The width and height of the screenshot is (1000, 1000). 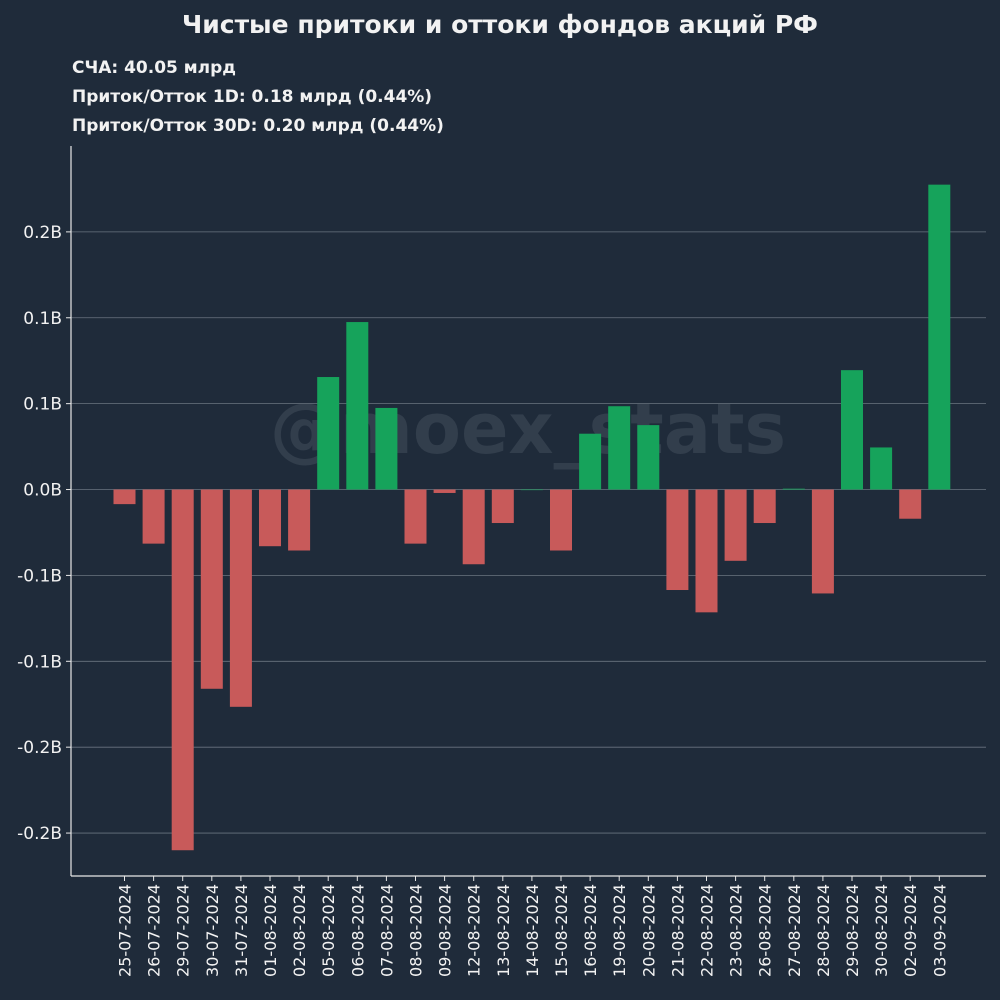 I want to click on bar-12-08-2024, so click(x=473, y=527).